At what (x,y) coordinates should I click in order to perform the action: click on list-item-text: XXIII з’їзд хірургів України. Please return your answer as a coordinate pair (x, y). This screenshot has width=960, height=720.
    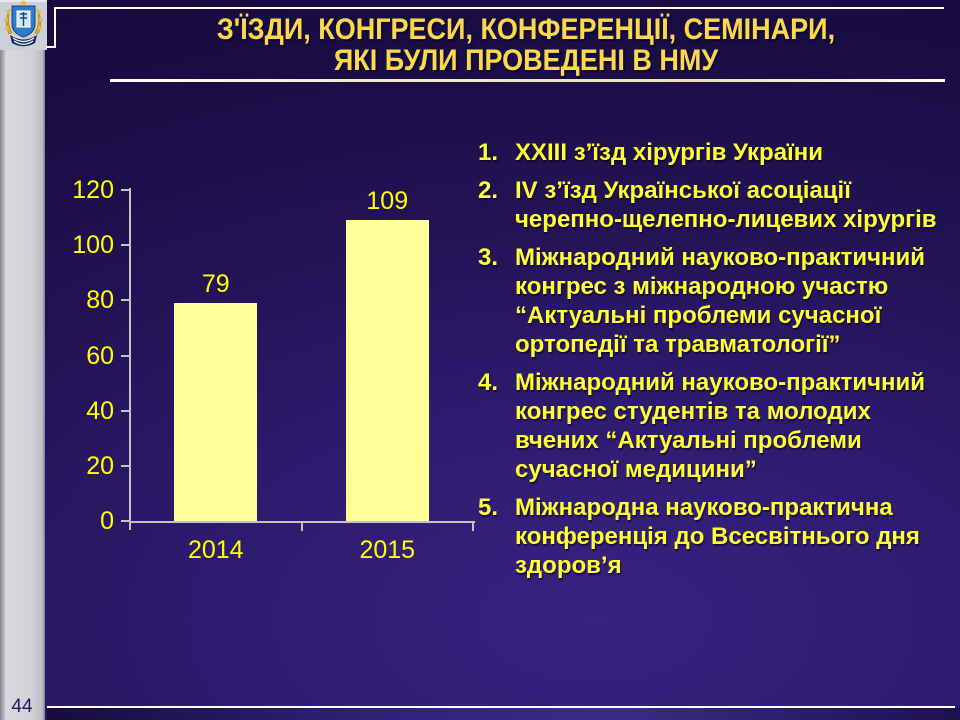
    Looking at the image, I should click on (669, 152).